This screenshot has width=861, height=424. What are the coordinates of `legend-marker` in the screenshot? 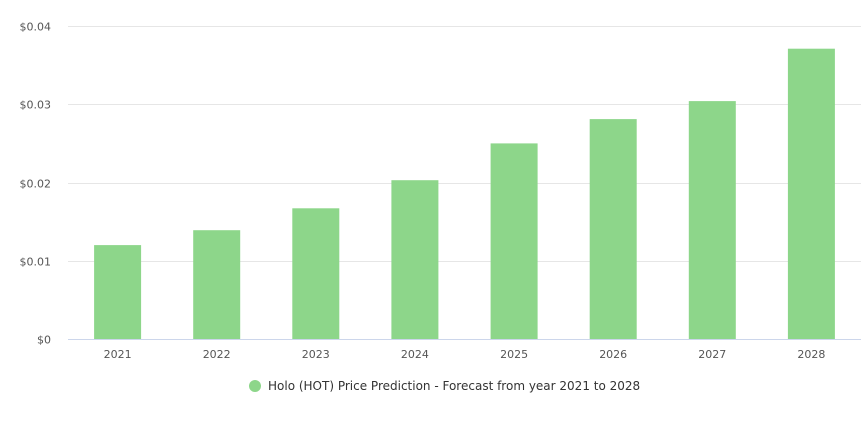 It's located at (255, 386).